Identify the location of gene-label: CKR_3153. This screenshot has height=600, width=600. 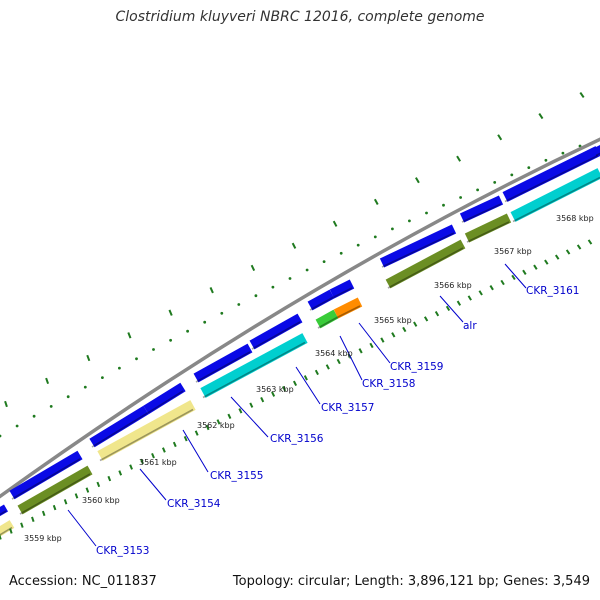
(122, 551).